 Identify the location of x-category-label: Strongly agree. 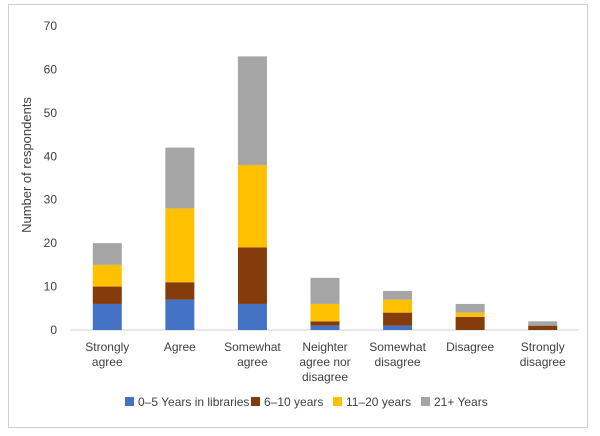
(107, 354).